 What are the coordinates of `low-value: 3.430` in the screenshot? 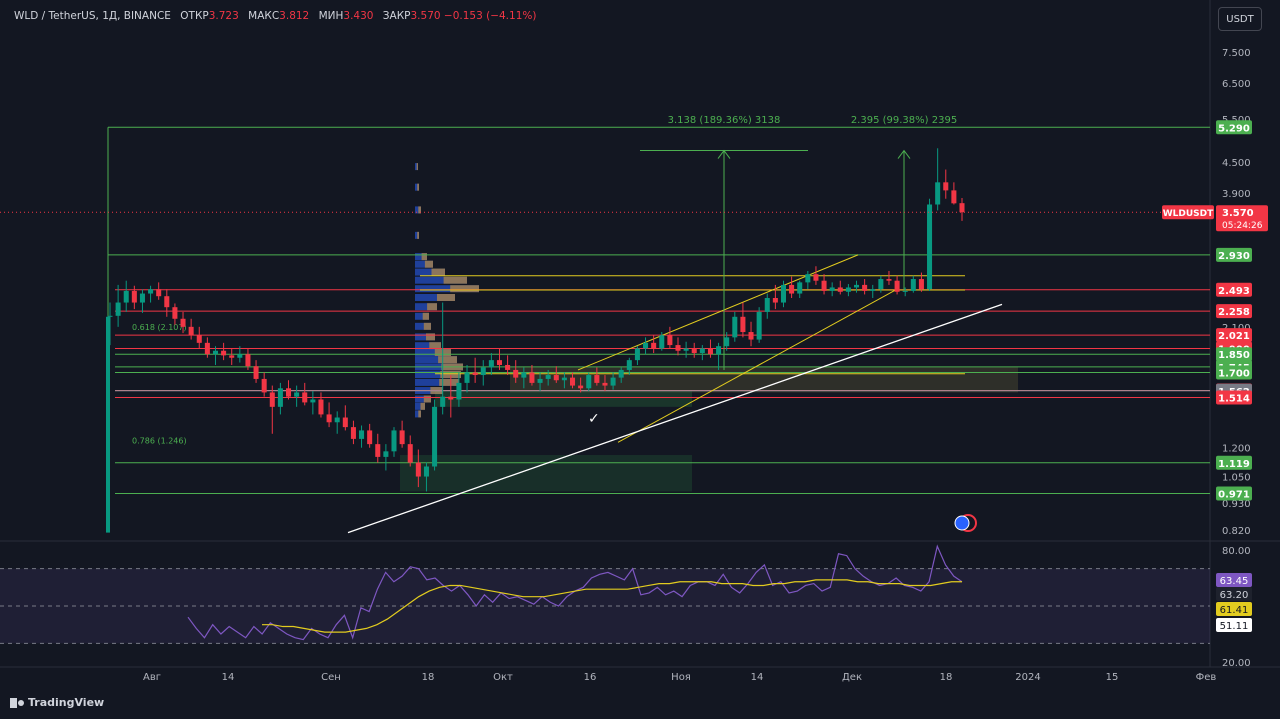 It's located at (358, 16).